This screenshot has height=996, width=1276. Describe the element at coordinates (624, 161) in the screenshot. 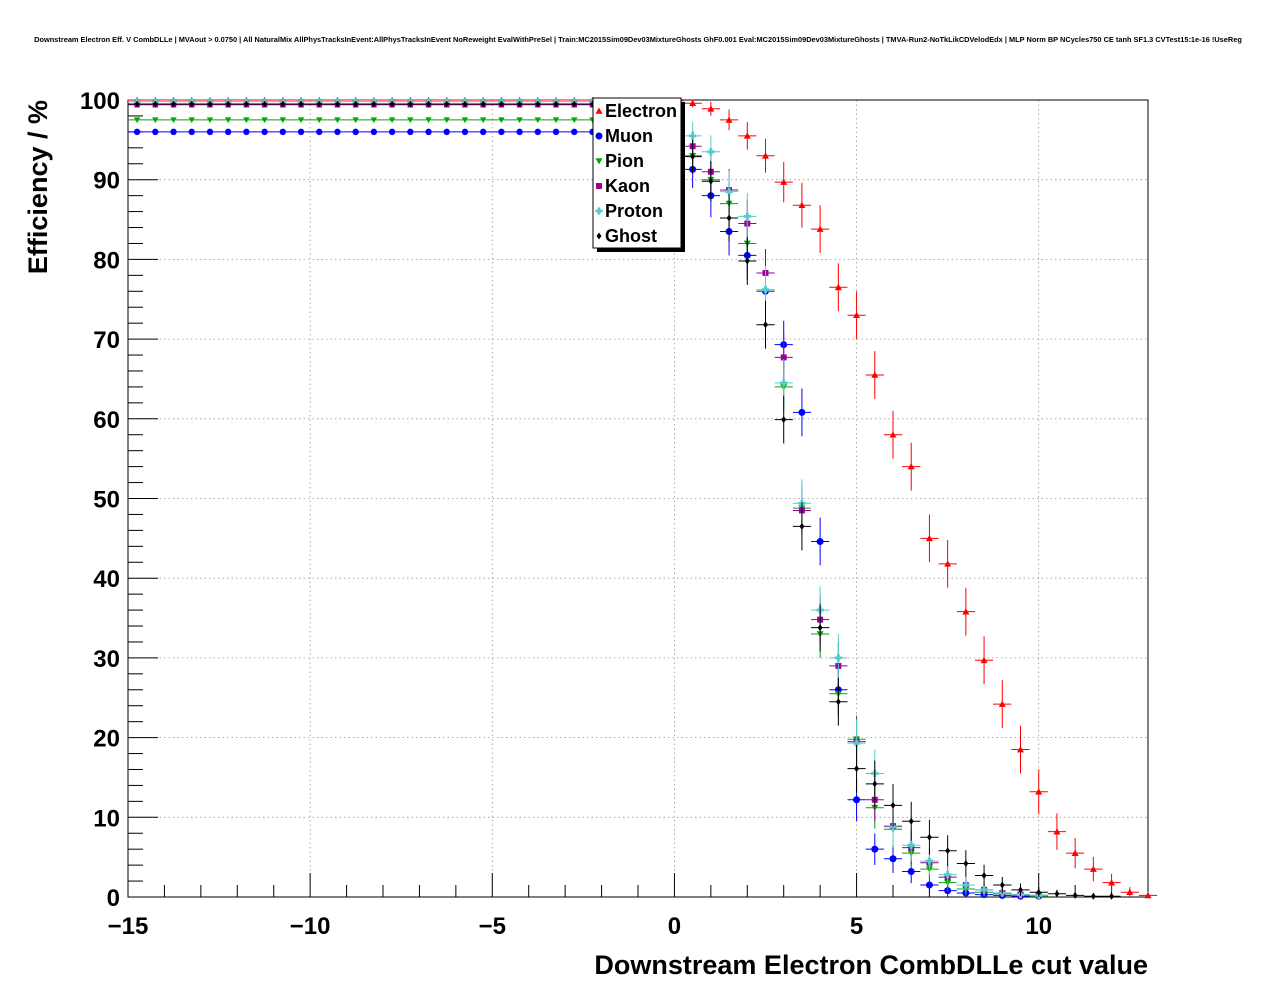

I see `legend-label: Pion` at that location.